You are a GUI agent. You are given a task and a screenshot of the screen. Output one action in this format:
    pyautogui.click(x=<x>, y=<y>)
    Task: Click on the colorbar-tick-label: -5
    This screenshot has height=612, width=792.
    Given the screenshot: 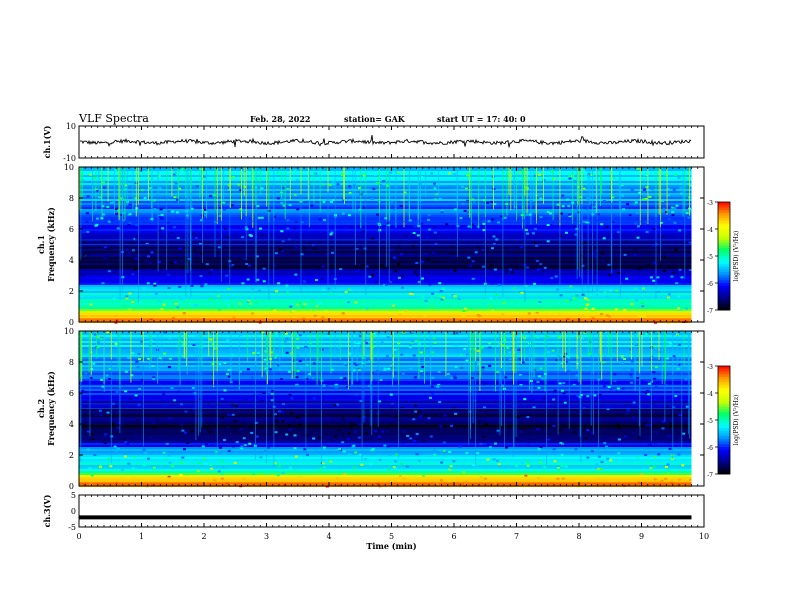 What is the action you would take?
    pyautogui.click(x=710, y=421)
    